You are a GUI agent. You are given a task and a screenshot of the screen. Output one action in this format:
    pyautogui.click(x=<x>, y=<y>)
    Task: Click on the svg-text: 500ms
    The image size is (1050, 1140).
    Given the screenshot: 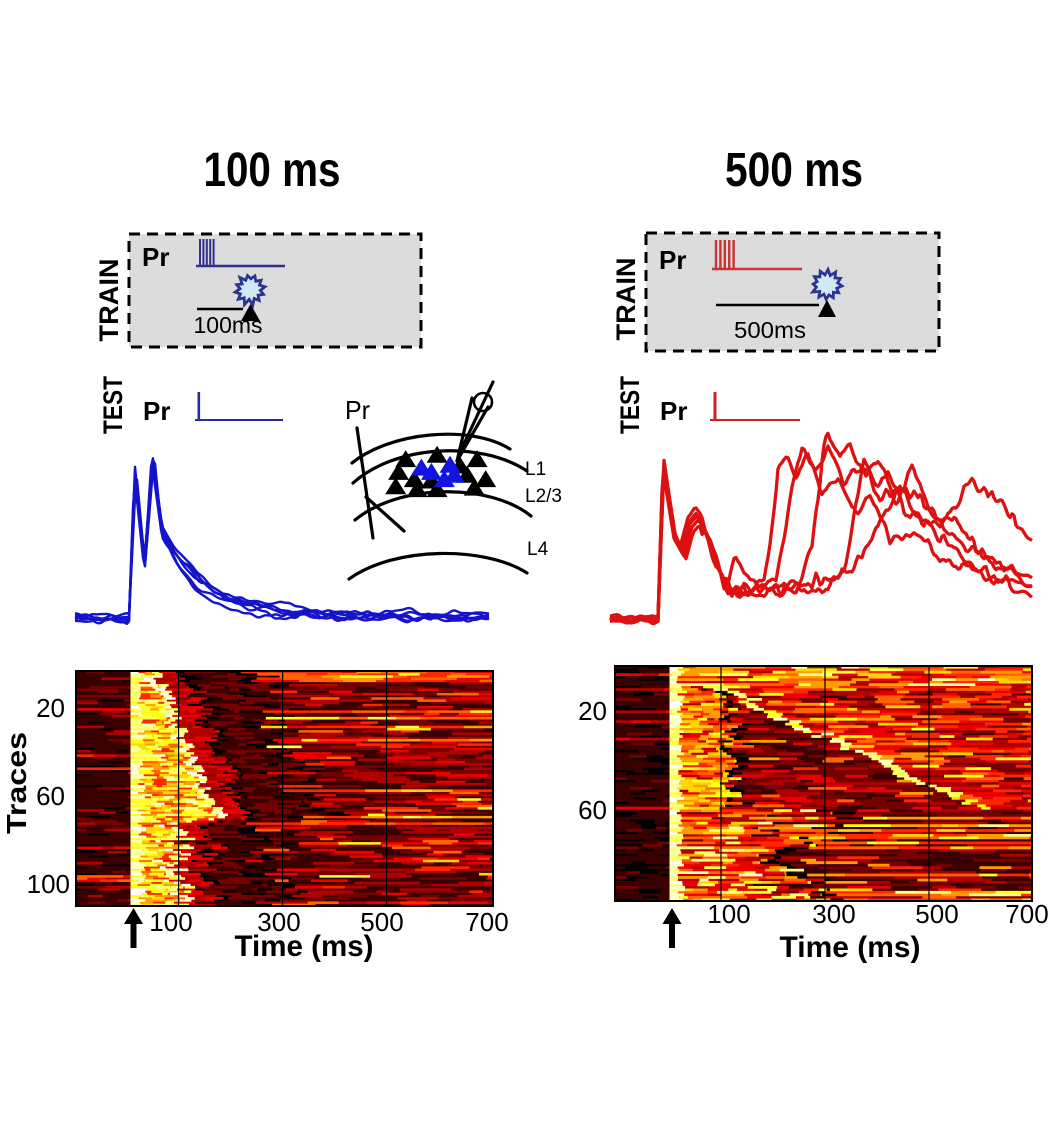 What is the action you would take?
    pyautogui.click(x=770, y=330)
    